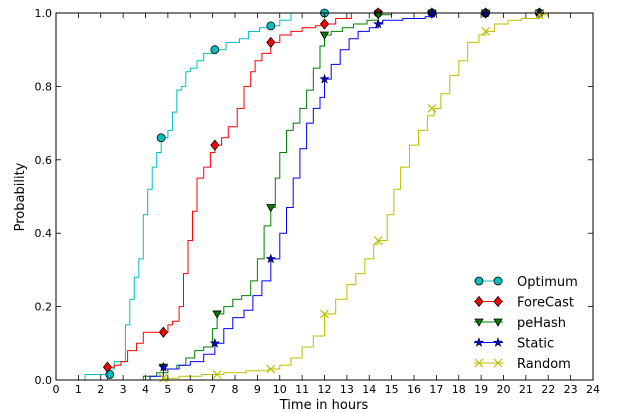 The image size is (622, 413). I want to click on x-tick-label: 13, so click(347, 389).